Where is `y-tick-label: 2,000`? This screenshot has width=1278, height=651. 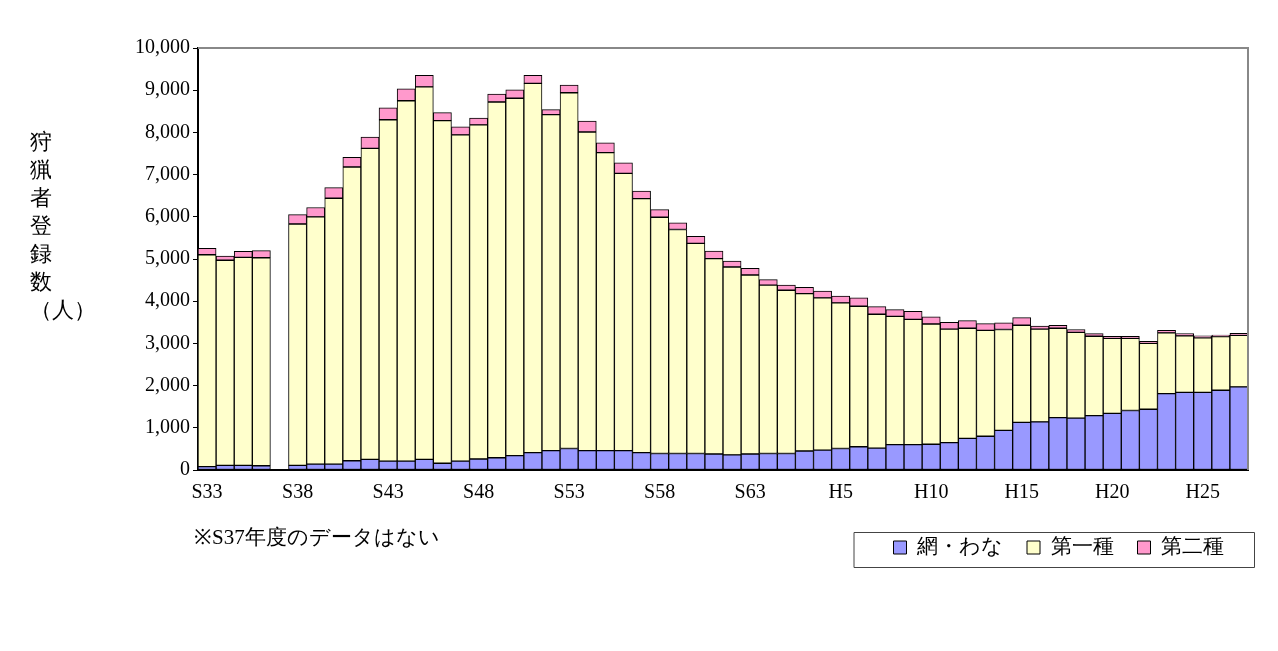
y-tick-label: 2,000 is located at coordinates (167, 383).